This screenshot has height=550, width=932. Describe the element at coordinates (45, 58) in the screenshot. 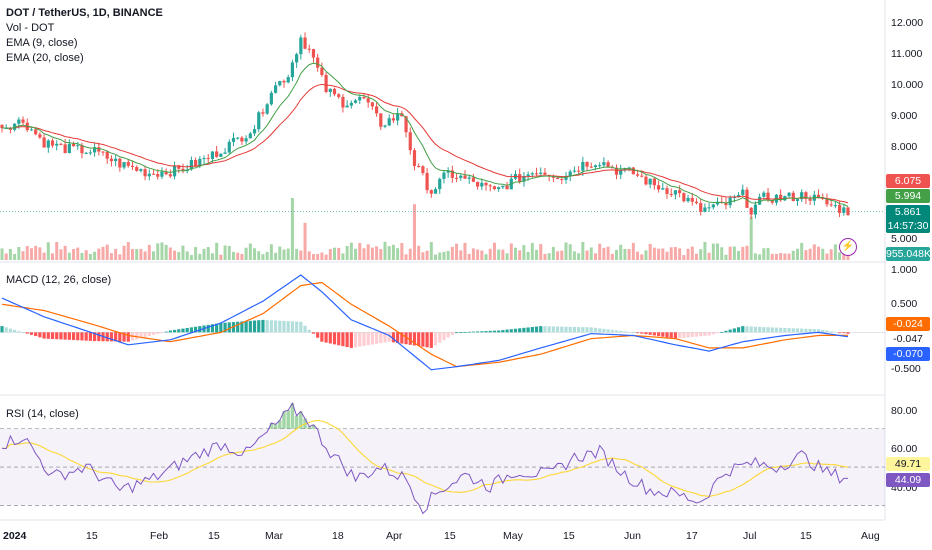

I see `ema-slow-label: EMA (20, close)` at that location.